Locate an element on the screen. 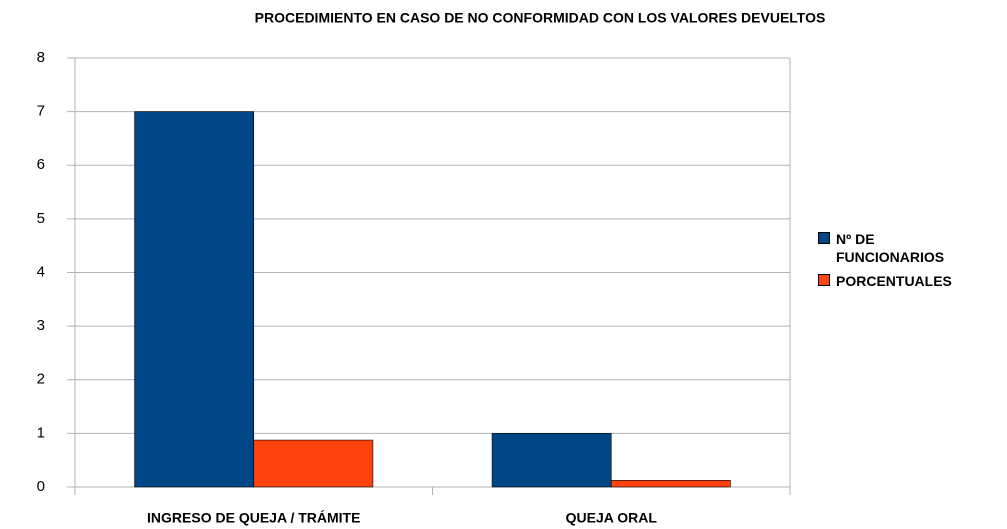 This screenshot has height=529, width=1007. y-tick-label: 4 is located at coordinates (41, 271).